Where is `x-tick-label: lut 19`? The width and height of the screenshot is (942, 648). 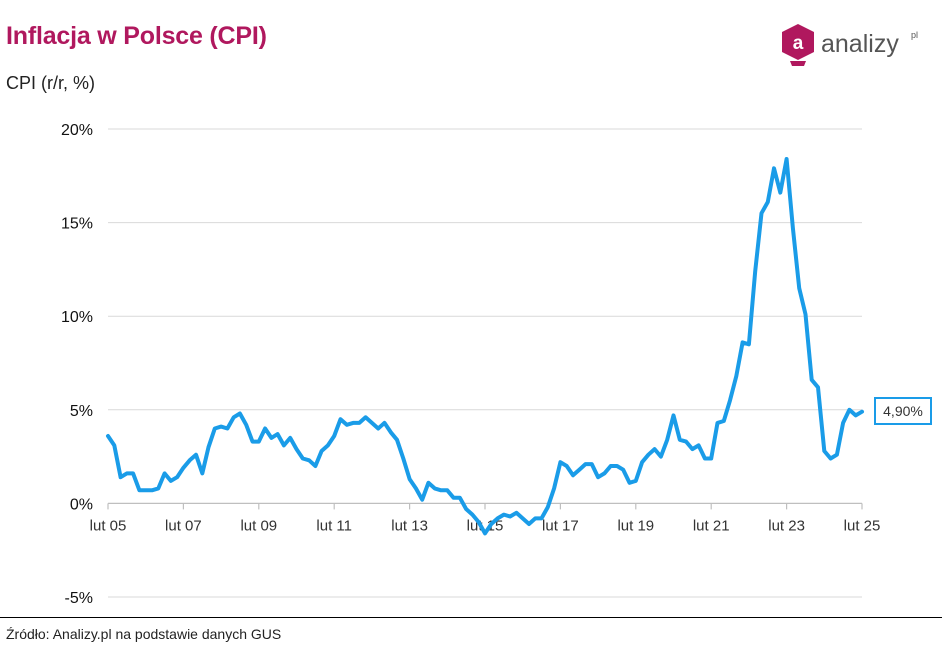 x-tick-label: lut 19 is located at coordinates (635, 525).